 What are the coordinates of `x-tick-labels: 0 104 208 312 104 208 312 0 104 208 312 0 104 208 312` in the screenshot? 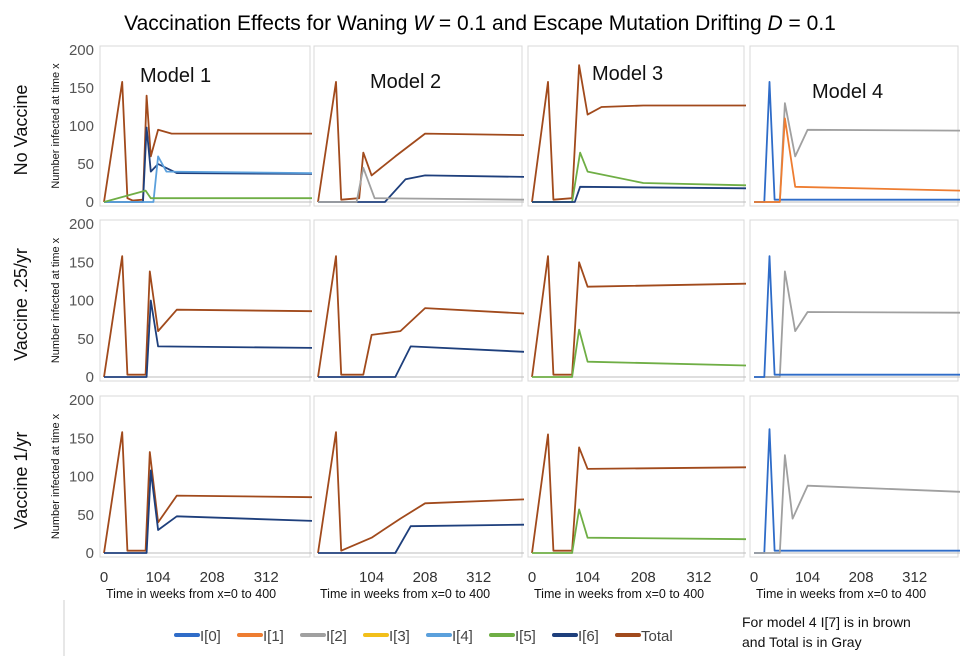 It's located at (513, 577).